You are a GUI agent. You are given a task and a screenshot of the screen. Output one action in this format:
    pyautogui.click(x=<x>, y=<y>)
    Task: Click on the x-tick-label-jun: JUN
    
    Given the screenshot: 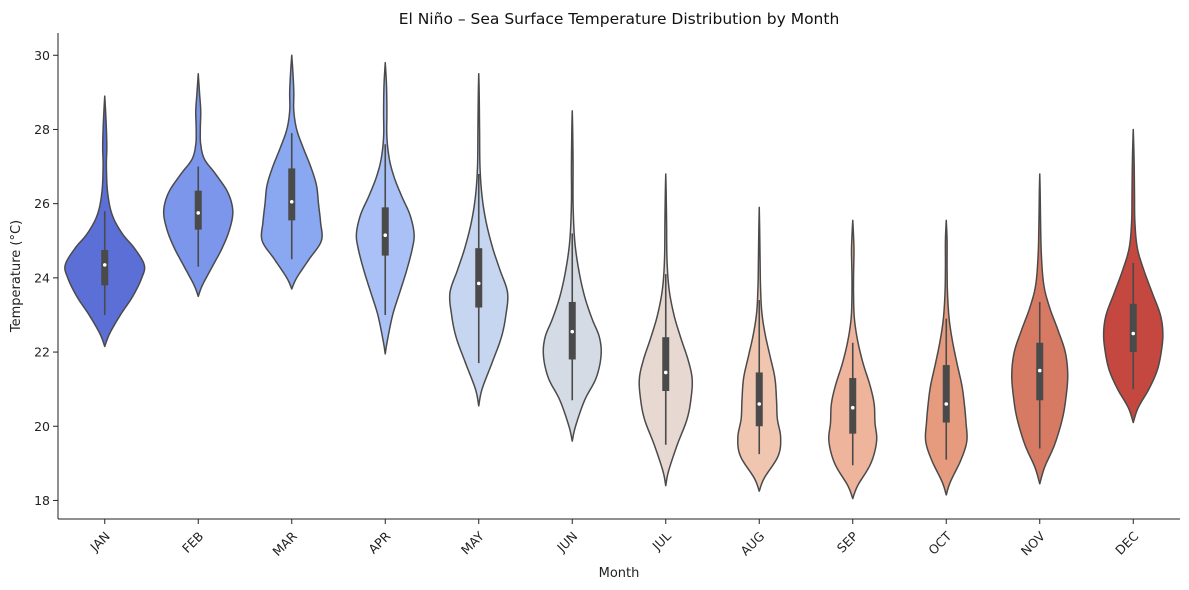 What is the action you would take?
    pyautogui.click(x=566, y=542)
    